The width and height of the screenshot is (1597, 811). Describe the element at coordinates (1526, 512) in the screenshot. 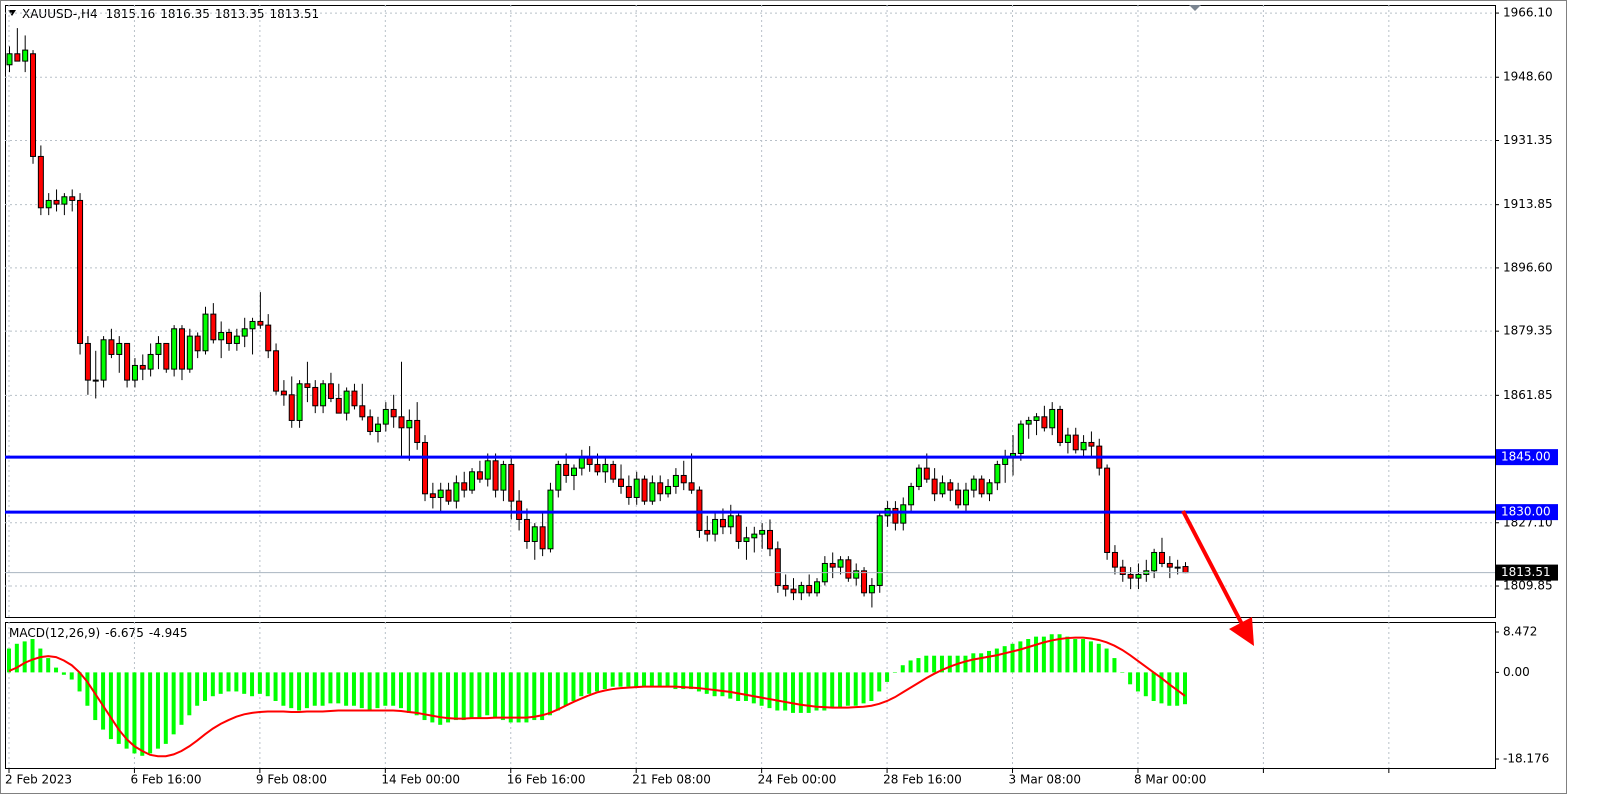

I see `level-label: 1830.00` at that location.